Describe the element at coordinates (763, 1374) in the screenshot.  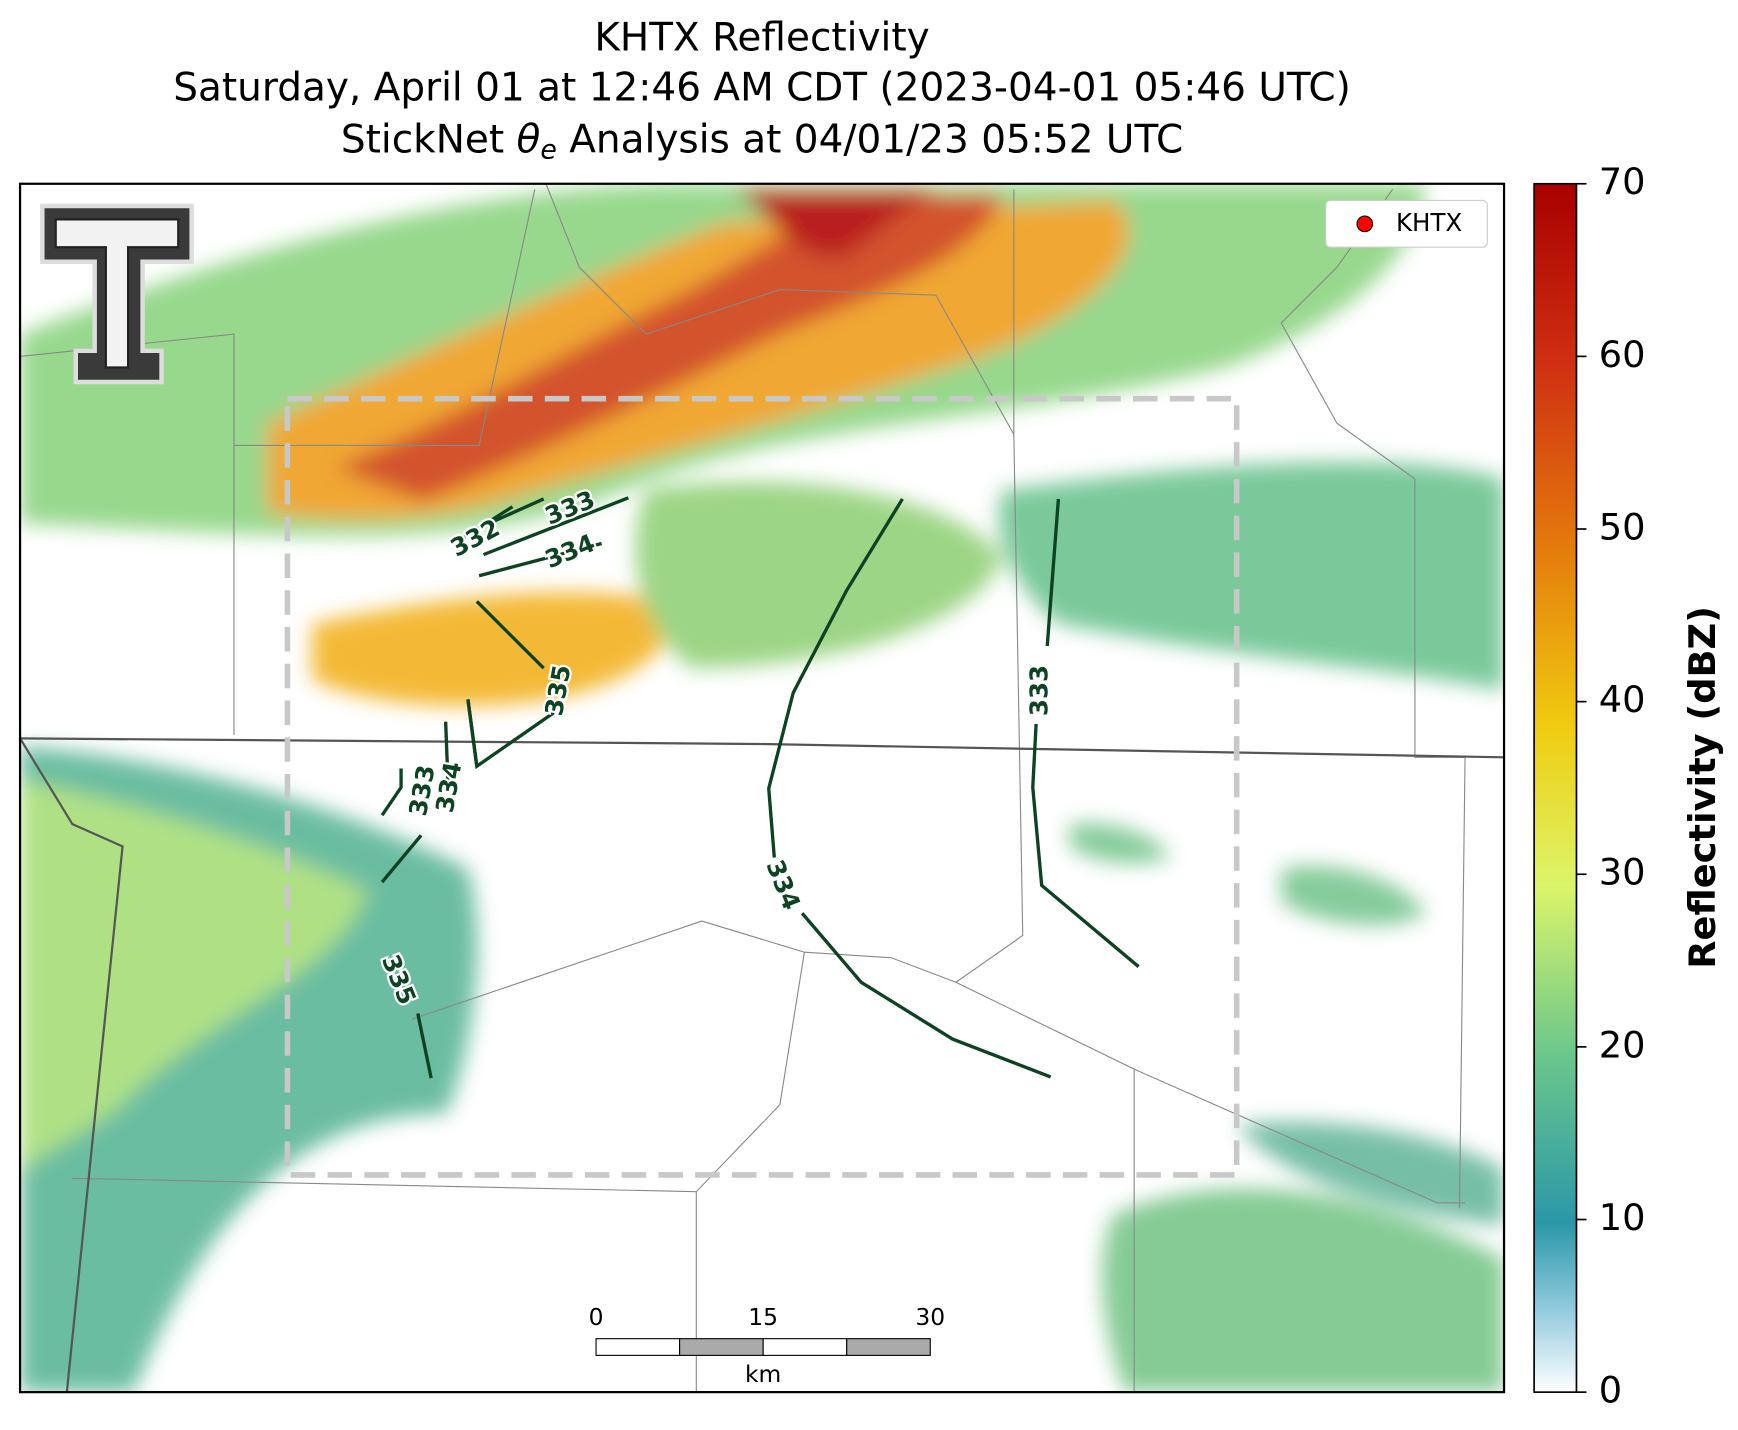
I see `scale-unit: km` at that location.